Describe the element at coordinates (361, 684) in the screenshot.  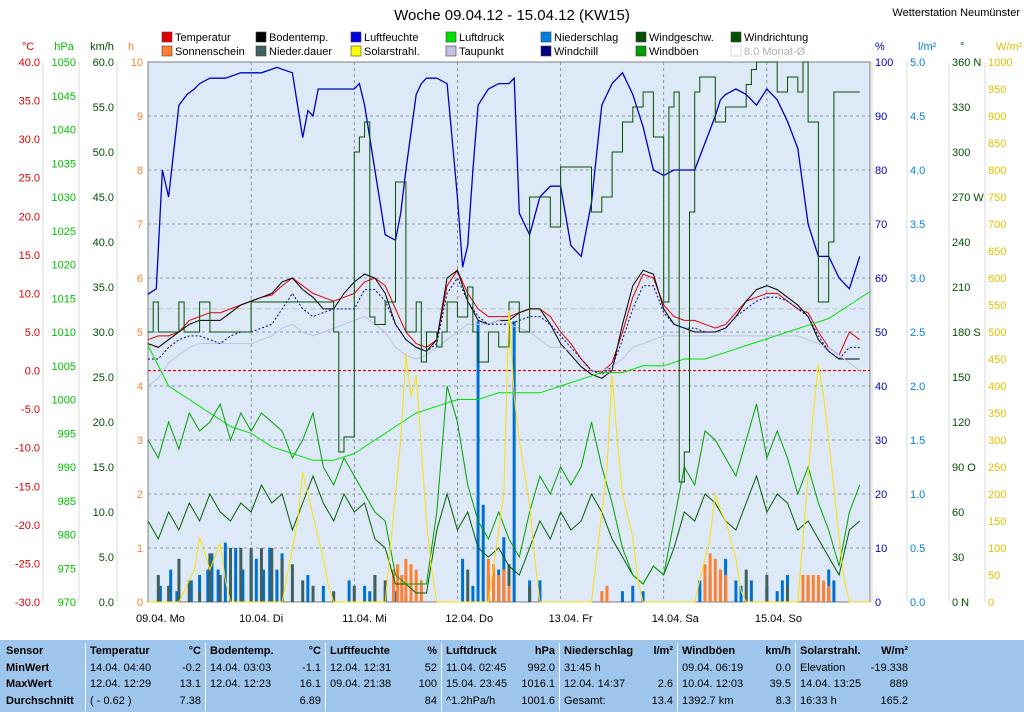
I see `stats-cell-label: 09.04. 21:38` at that location.